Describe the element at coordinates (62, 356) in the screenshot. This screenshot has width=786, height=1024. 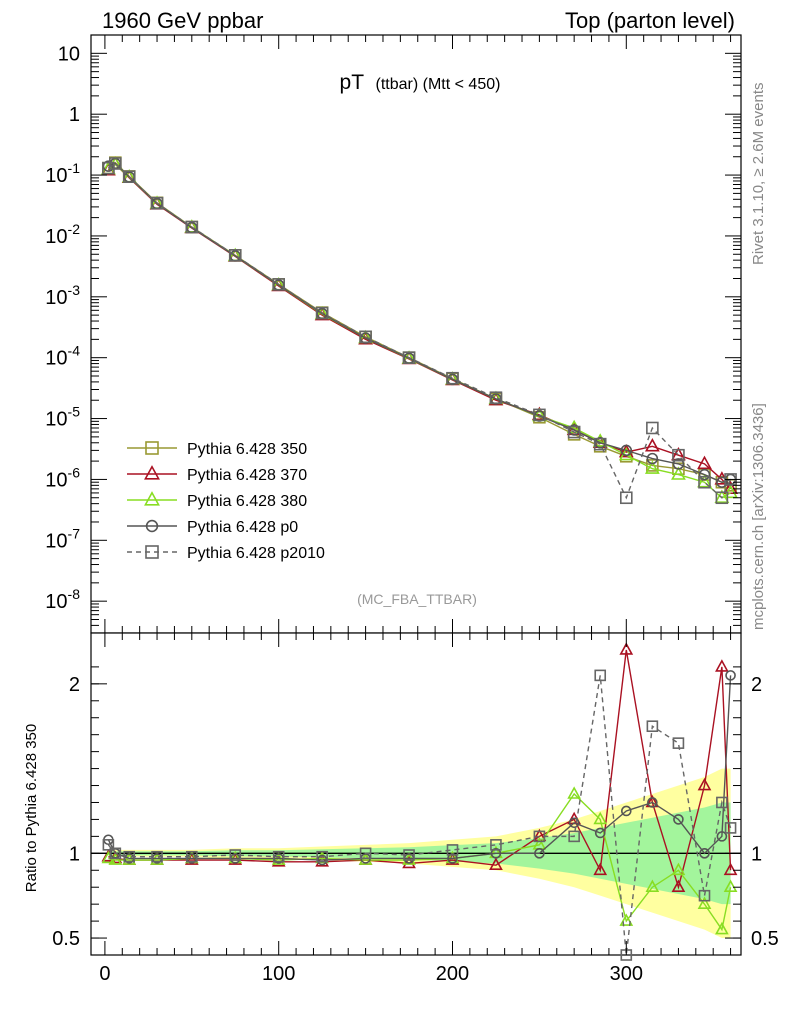
I see `main-ytick-label-5: 10⁻⁴` at that location.